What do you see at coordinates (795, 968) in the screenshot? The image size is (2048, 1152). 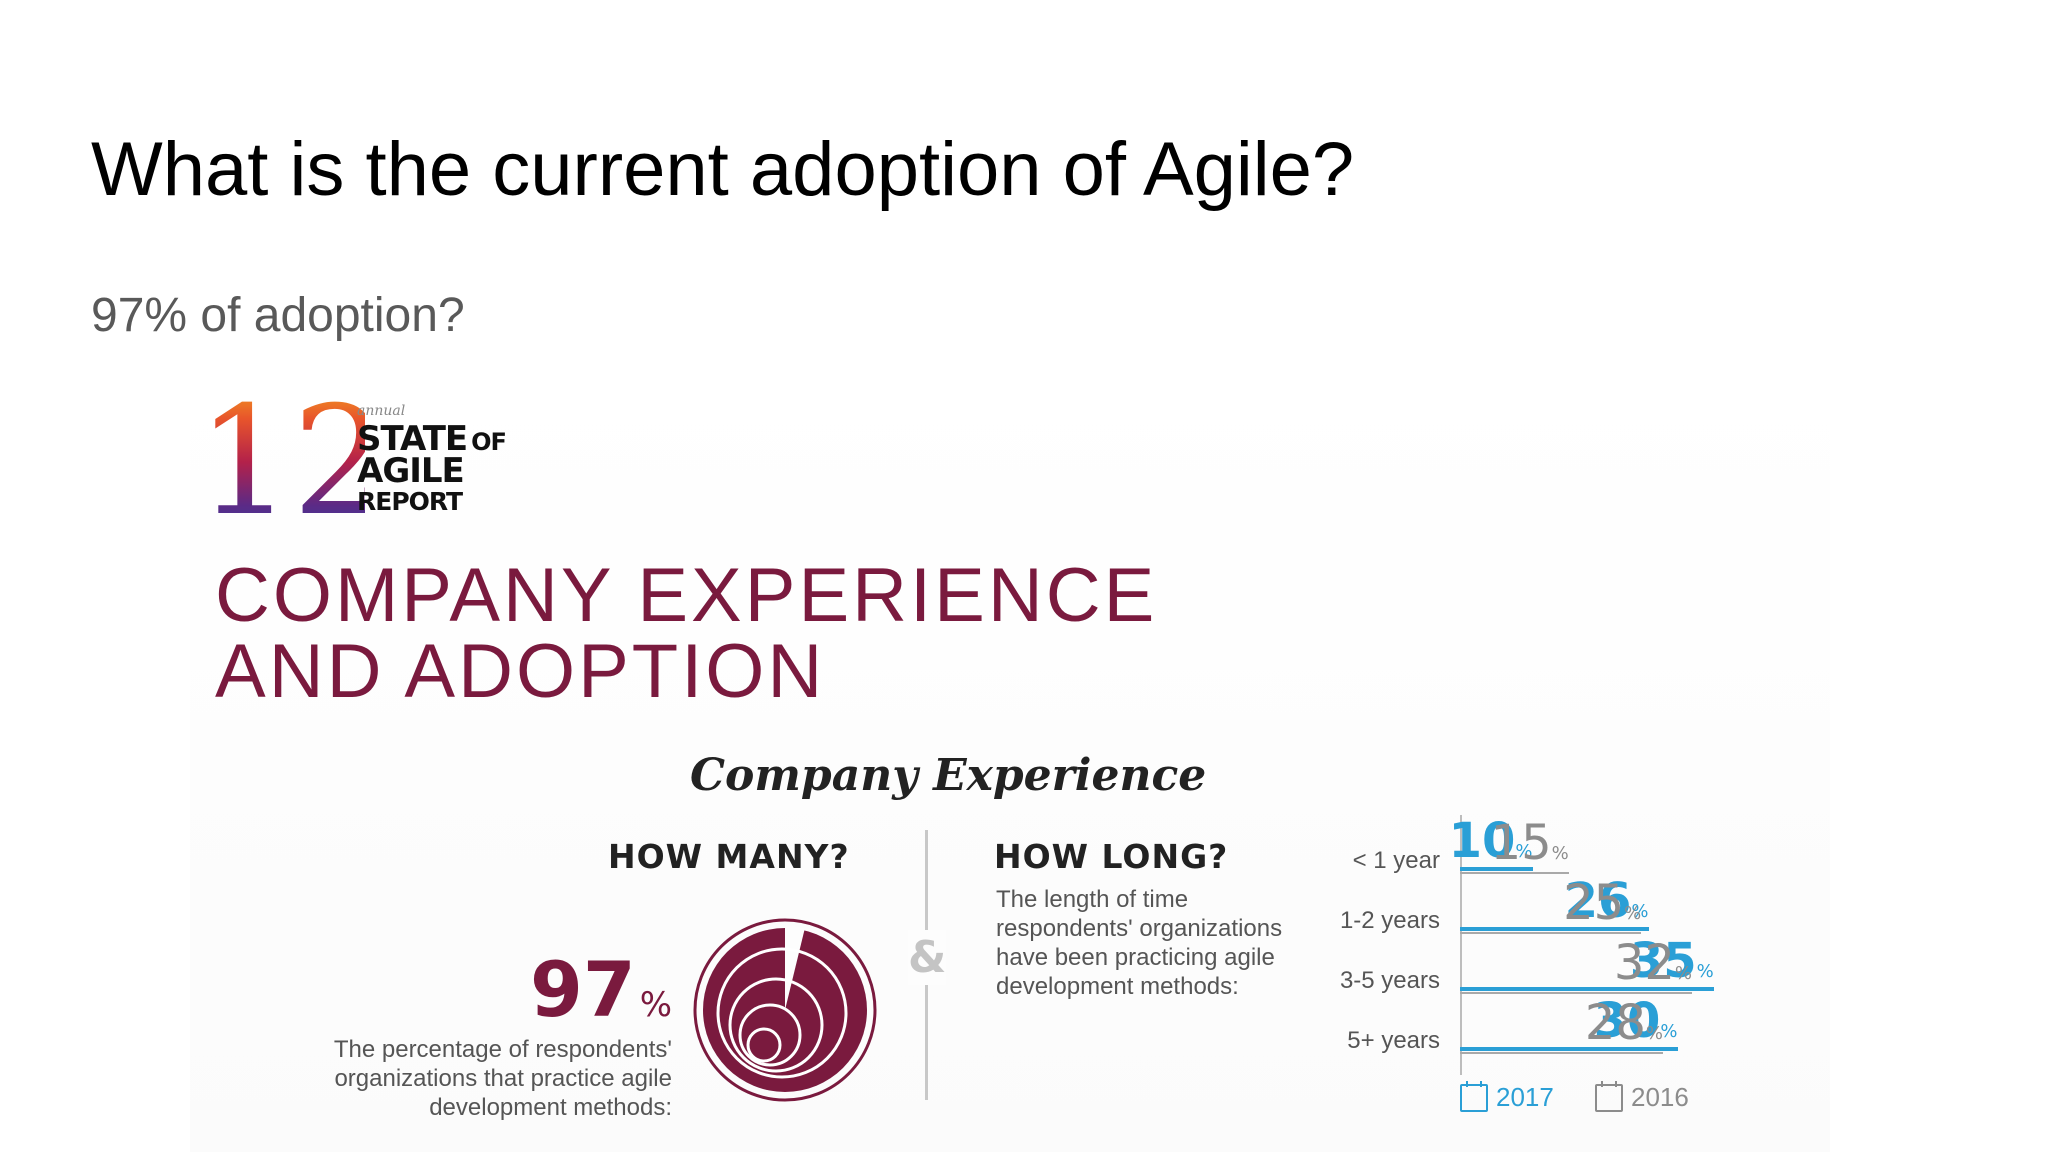 I see `donut-gap-wedge` at bounding box center [795, 968].